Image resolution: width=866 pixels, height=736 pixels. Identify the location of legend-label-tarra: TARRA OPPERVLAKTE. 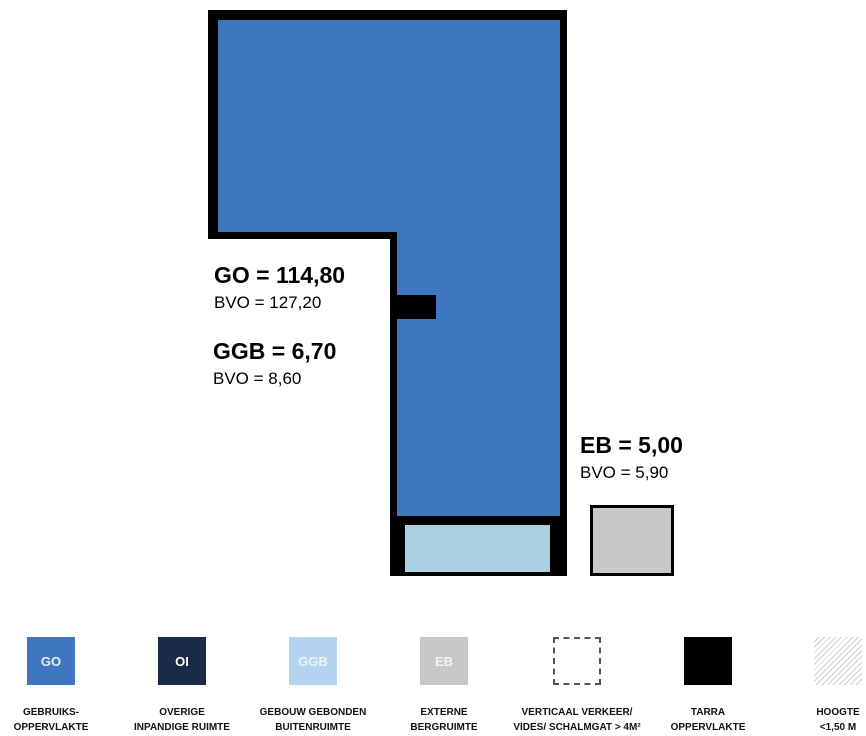
(708, 720).